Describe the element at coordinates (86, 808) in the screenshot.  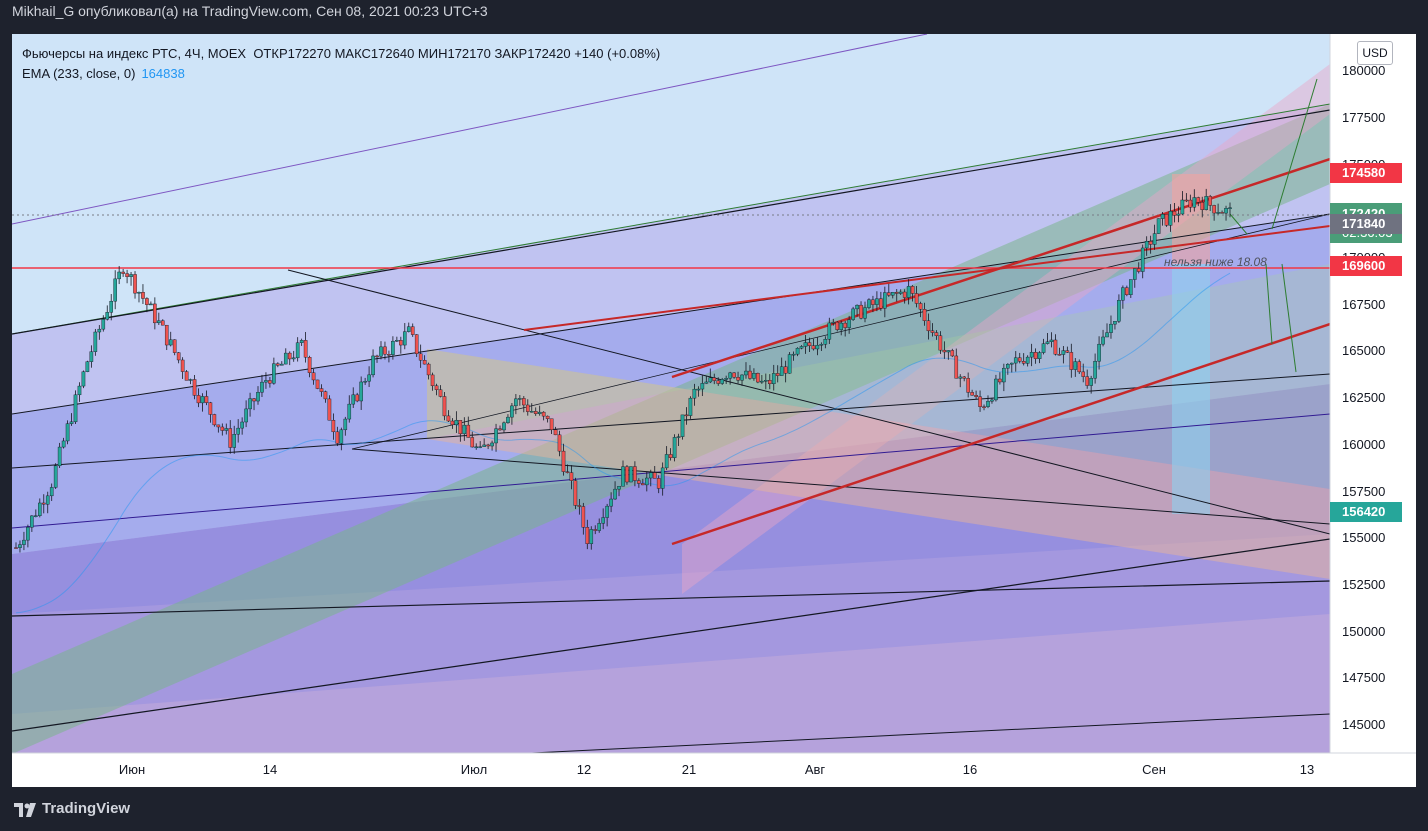
I see `brand-name: TradingView` at that location.